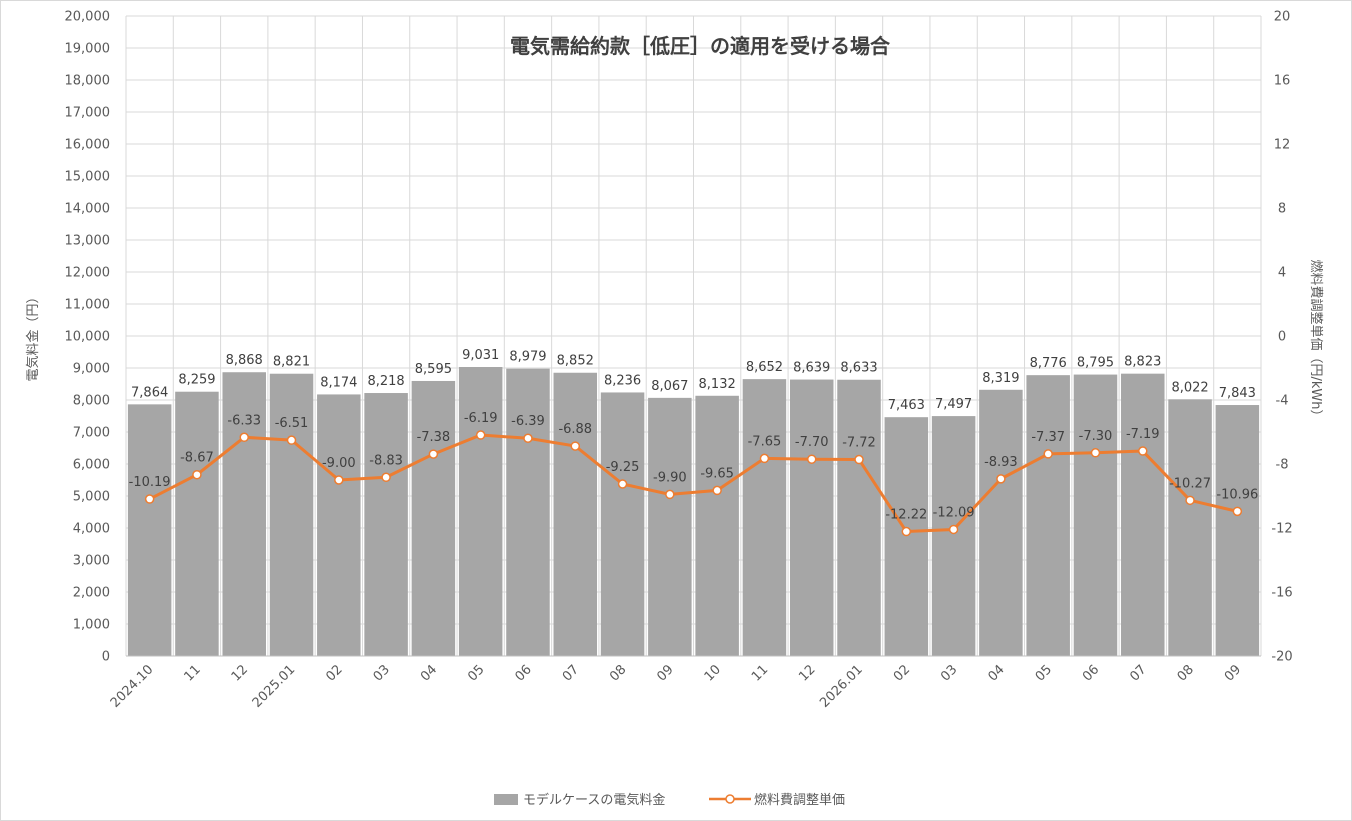  I want to click on y-left-tick-label: 1,000, so click(91, 625).